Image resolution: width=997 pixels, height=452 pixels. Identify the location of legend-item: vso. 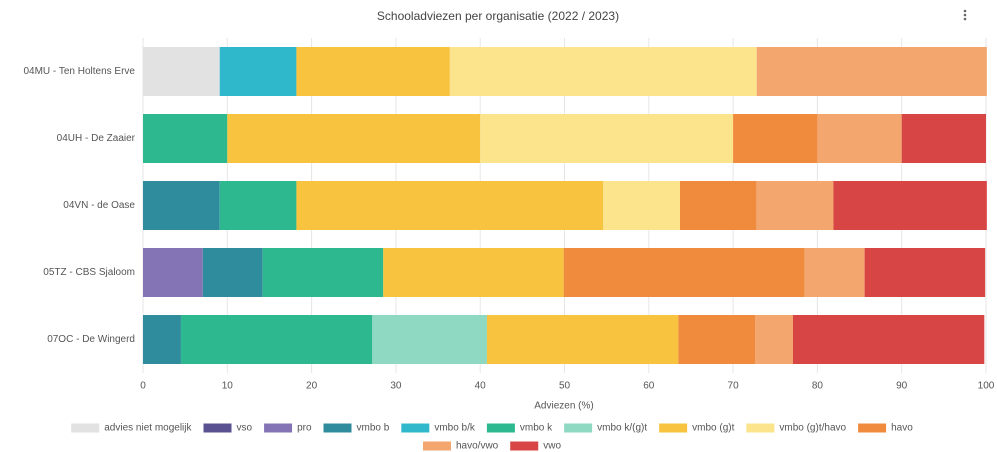
(228, 428).